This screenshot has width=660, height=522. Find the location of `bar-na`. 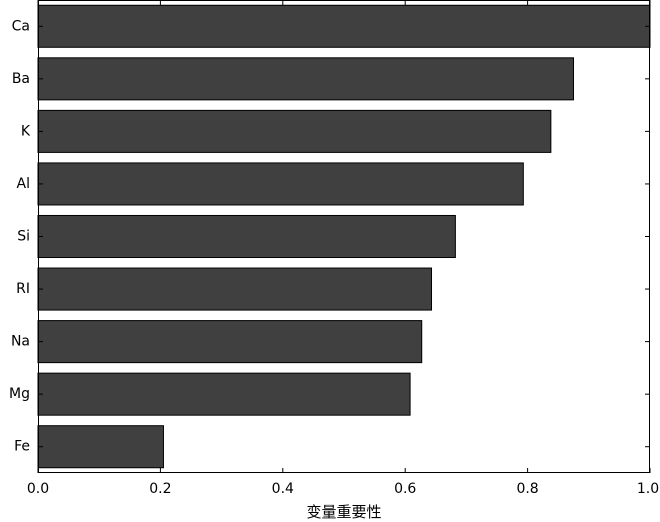

bar-na is located at coordinates (230, 342).